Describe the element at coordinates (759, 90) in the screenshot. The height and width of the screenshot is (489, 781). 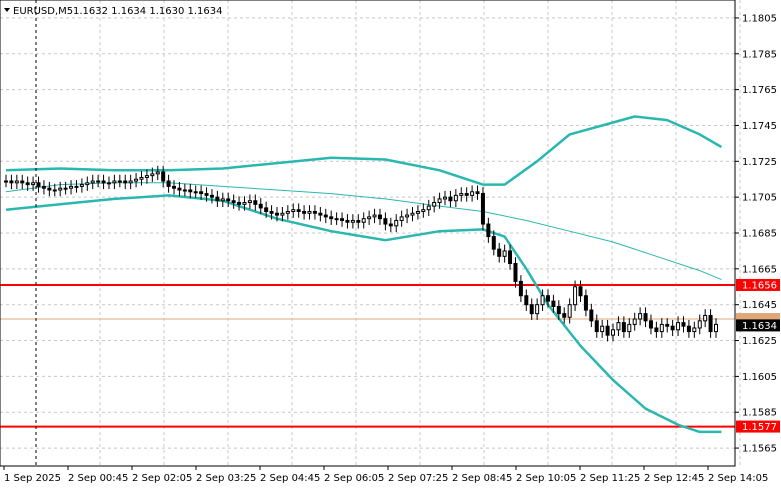
I see `y-tick-label: 1.1765` at that location.